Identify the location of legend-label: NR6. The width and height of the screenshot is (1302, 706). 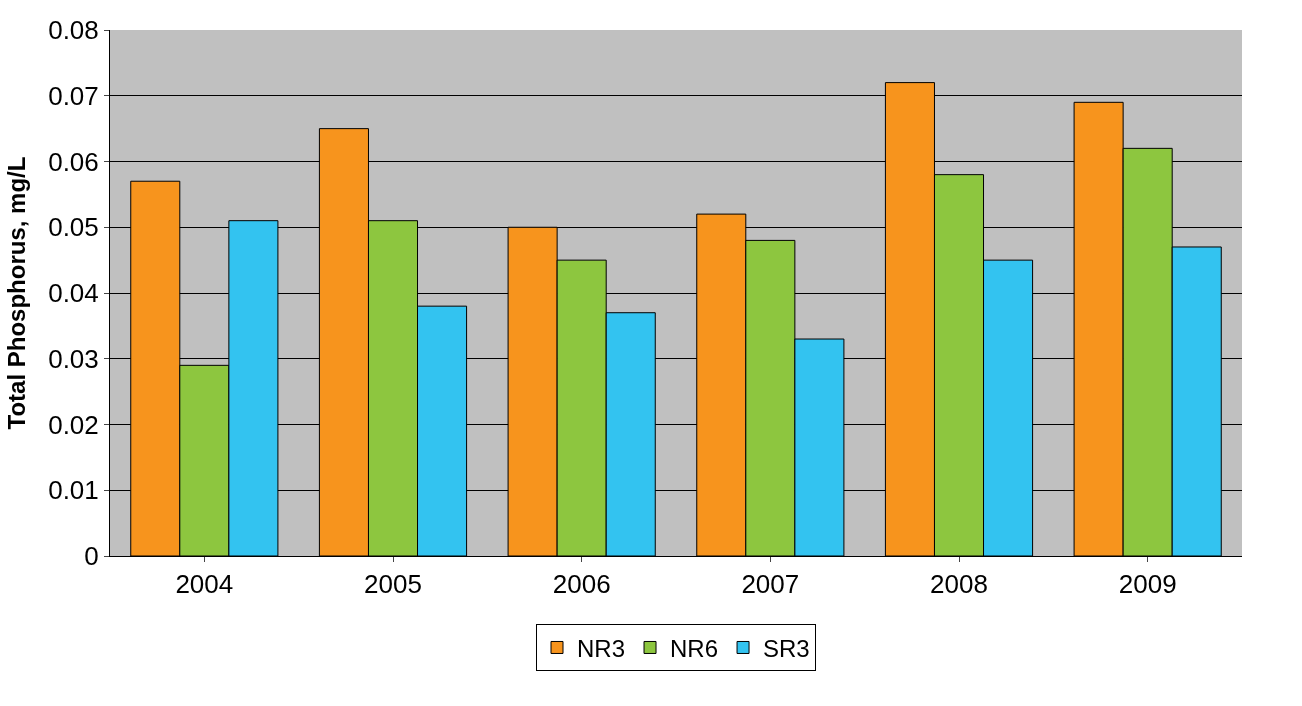
(694, 648).